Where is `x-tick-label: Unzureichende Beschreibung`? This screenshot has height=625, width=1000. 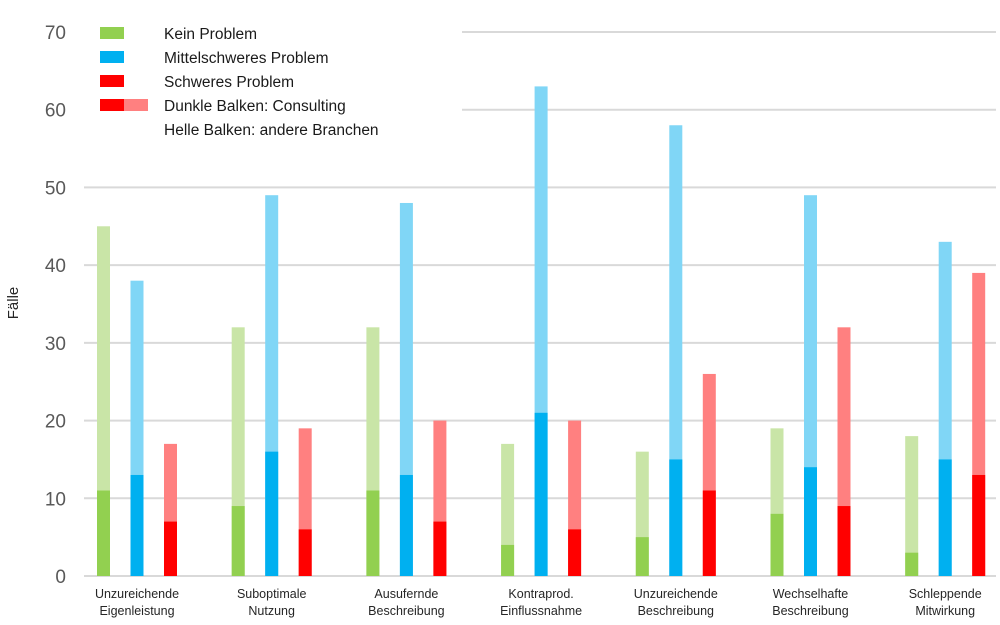 x-tick-label: Unzureichende Beschreibung is located at coordinates (676, 602).